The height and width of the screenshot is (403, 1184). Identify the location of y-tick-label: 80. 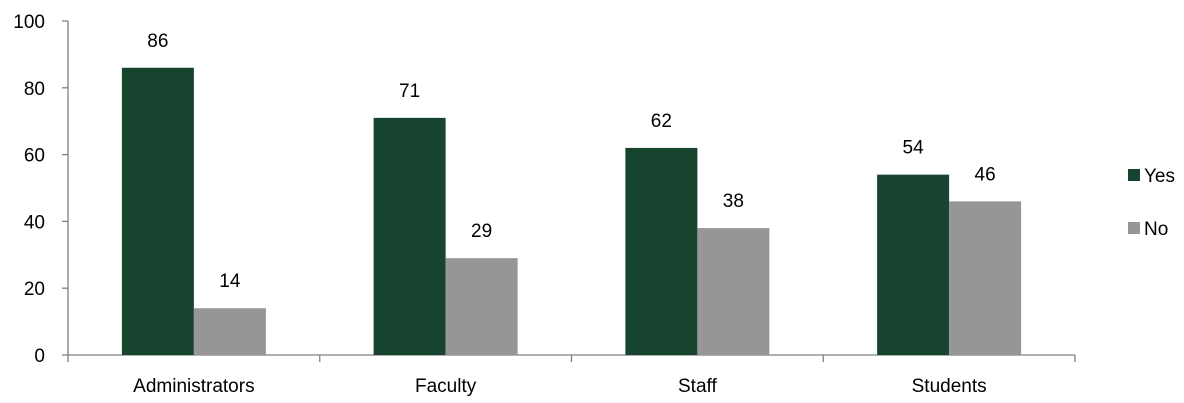
(34, 89).